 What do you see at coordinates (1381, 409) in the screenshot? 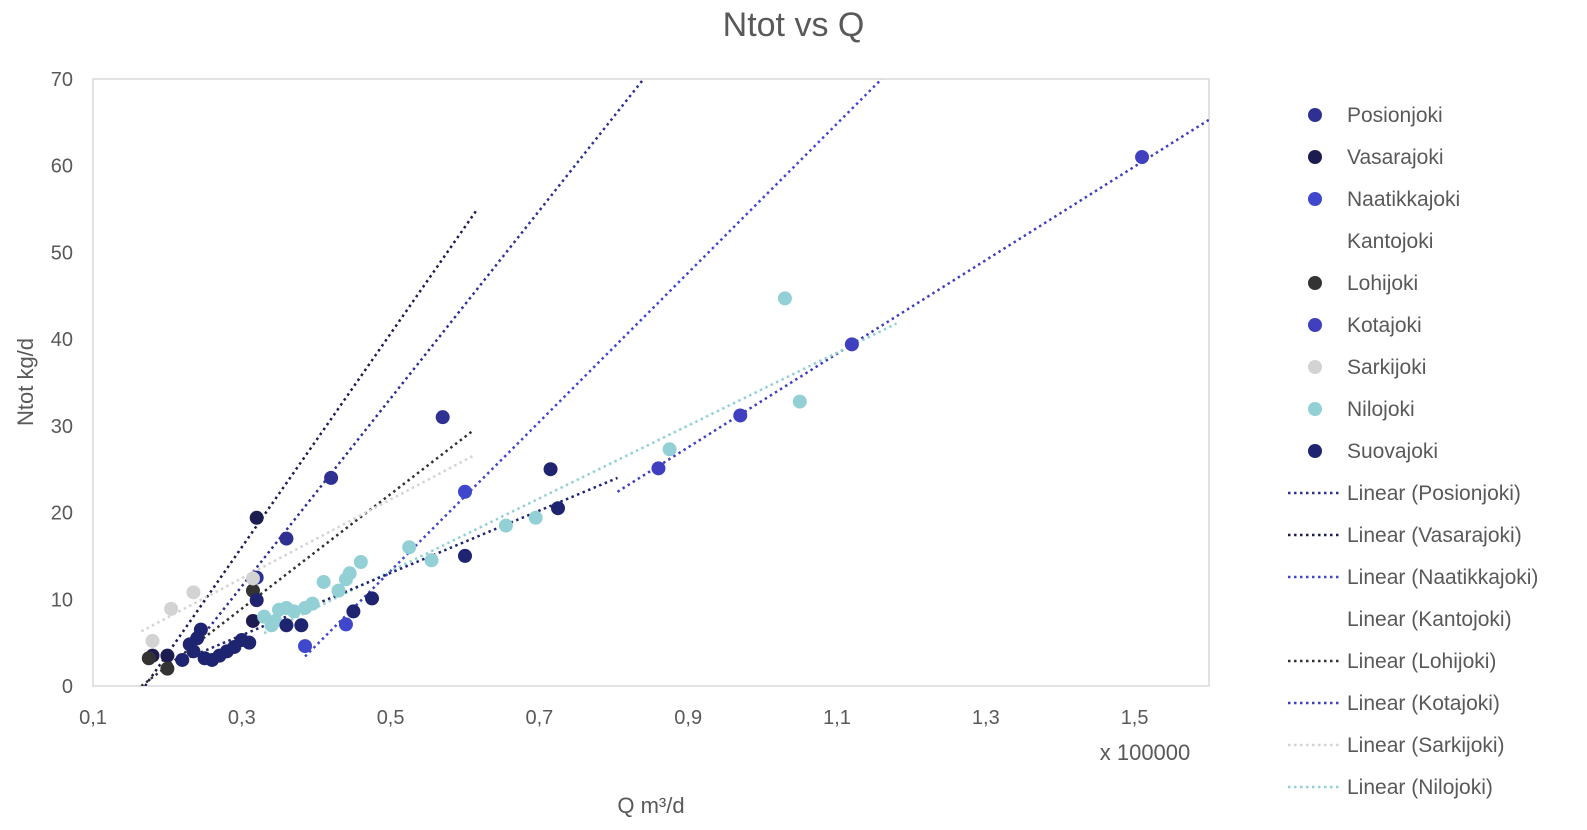
I see `legend-label-nilojoki: Nilojoki` at bounding box center [1381, 409].